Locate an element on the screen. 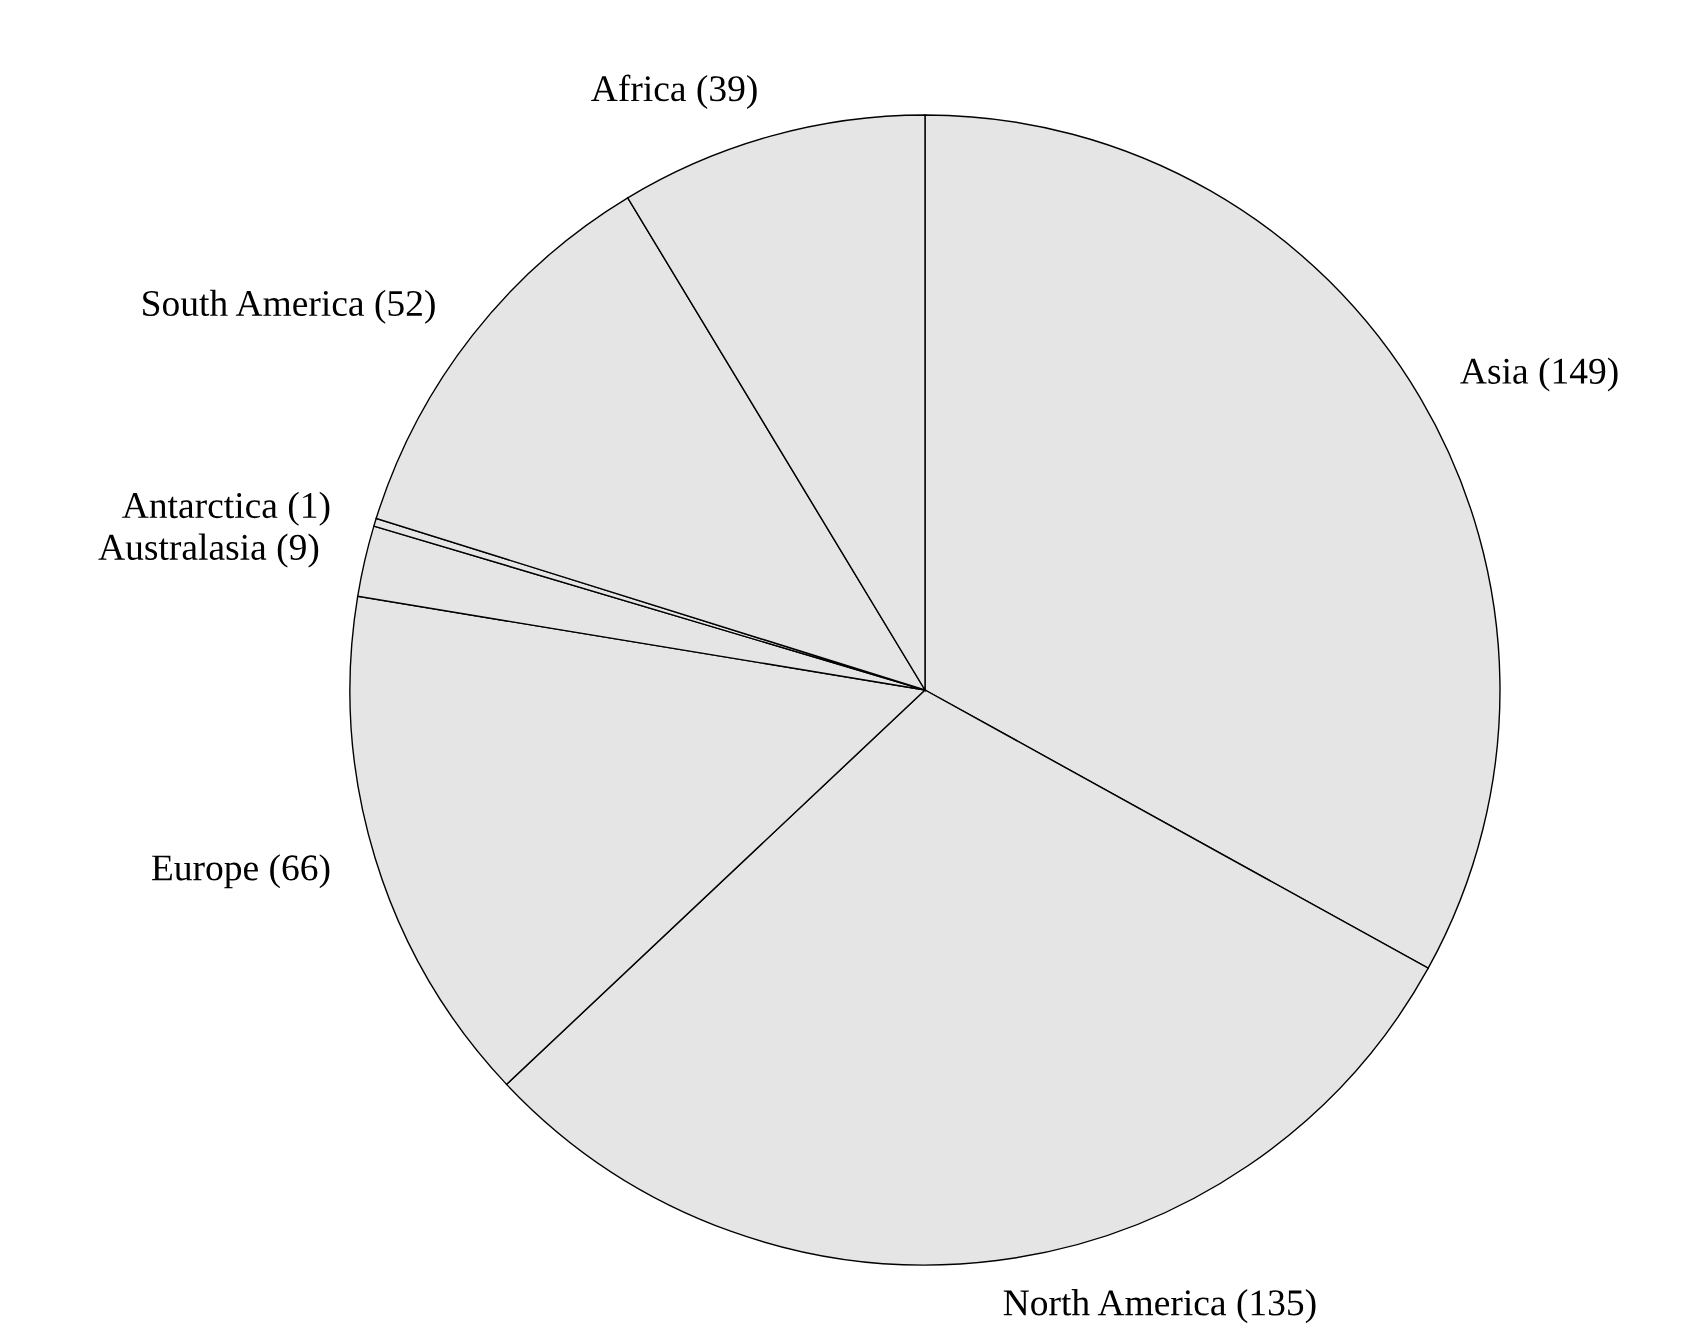  slice-label: Europe (66) is located at coordinates (240, 871).